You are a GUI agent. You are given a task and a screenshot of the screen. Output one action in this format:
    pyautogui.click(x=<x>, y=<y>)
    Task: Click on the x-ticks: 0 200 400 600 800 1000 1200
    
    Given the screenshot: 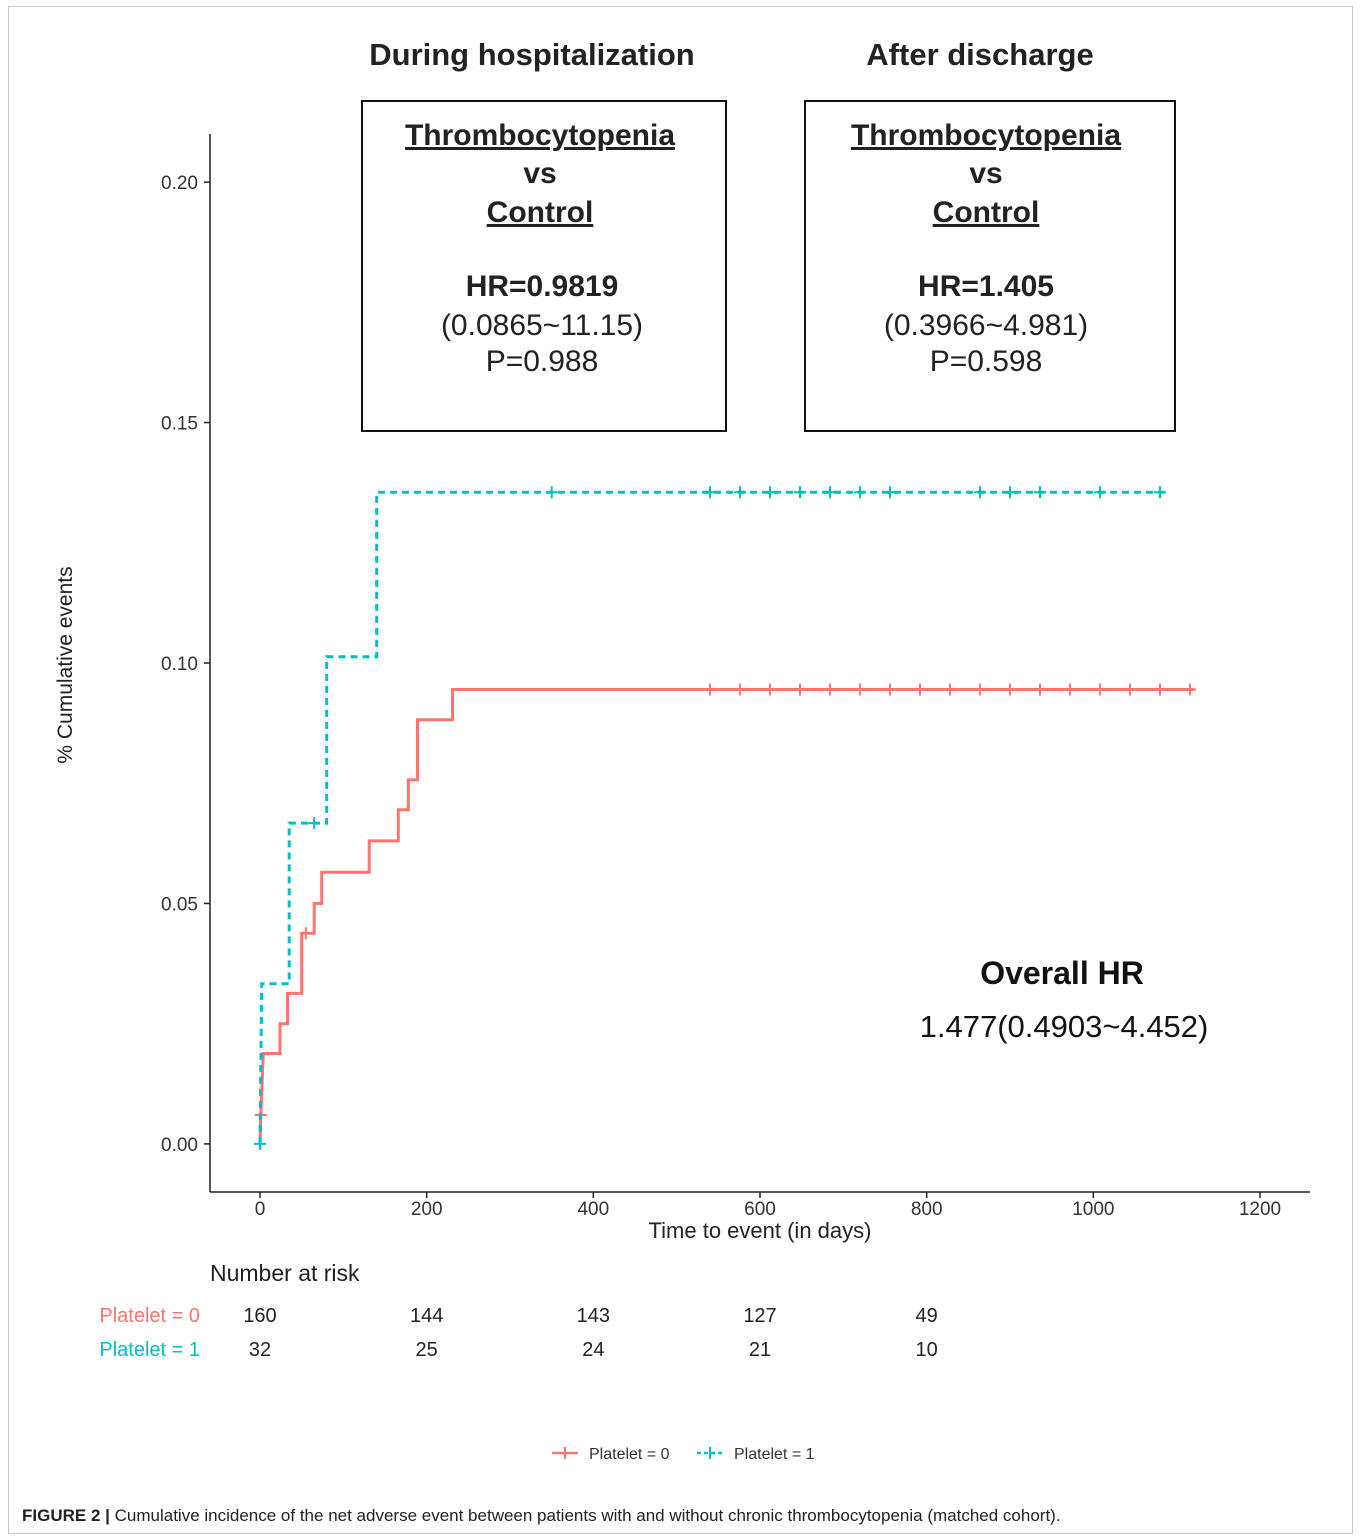 What is the action you would take?
    pyautogui.click(x=768, y=1206)
    